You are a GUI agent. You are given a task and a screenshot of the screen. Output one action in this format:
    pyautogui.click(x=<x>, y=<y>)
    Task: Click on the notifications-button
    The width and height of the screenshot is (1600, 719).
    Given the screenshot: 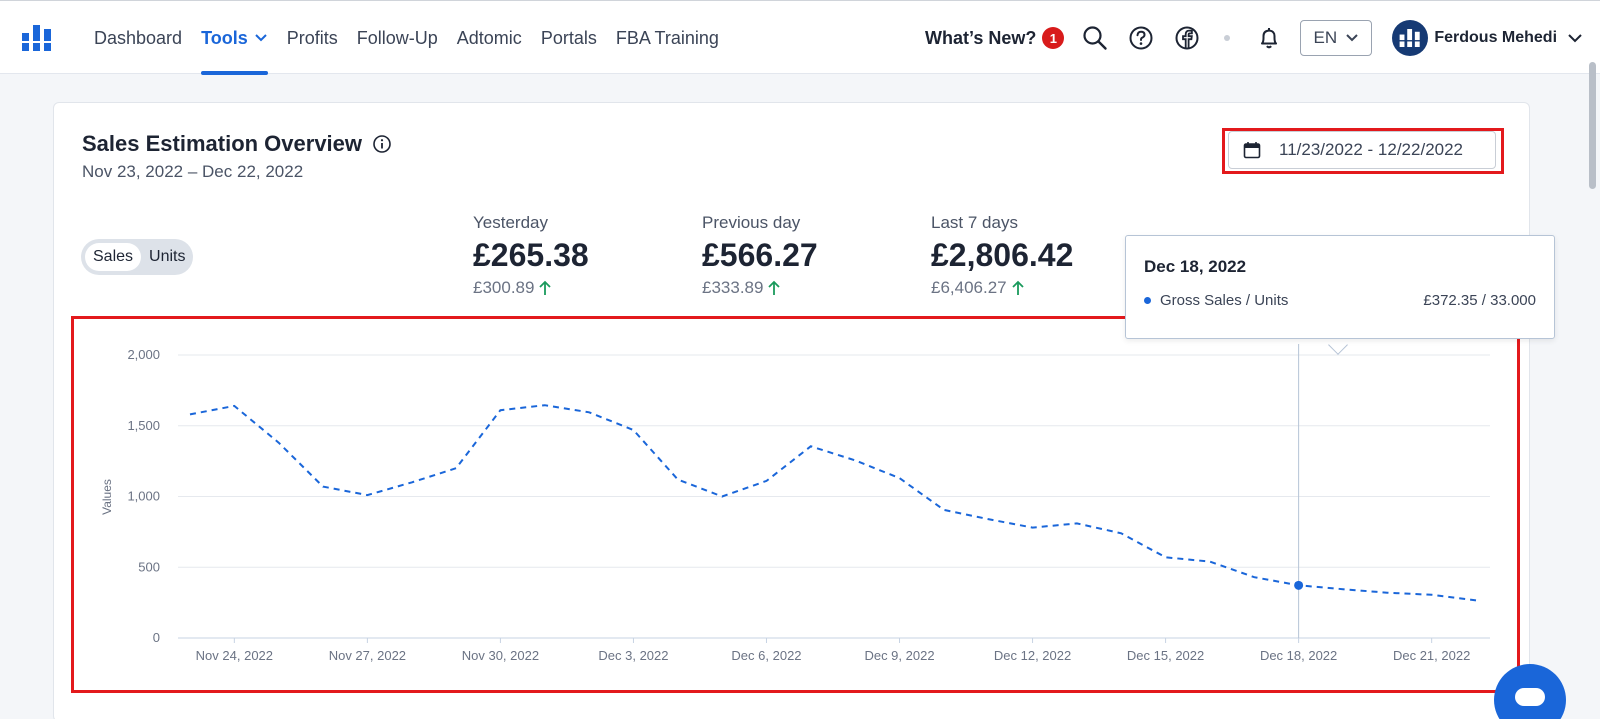 What is the action you would take?
    pyautogui.click(x=1269, y=38)
    